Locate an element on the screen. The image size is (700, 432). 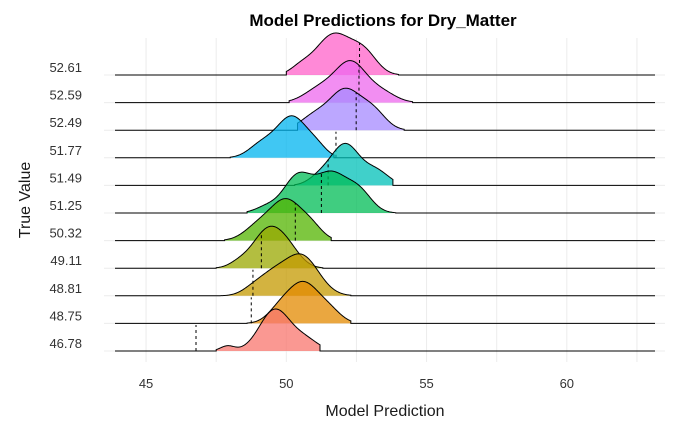
x-tick-label: 55 is located at coordinates (426, 383).